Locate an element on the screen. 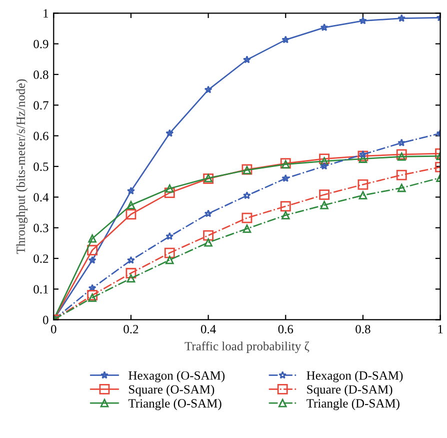 The width and height of the screenshot is (447, 438). x-tick-label: 0.6 is located at coordinates (286, 329).